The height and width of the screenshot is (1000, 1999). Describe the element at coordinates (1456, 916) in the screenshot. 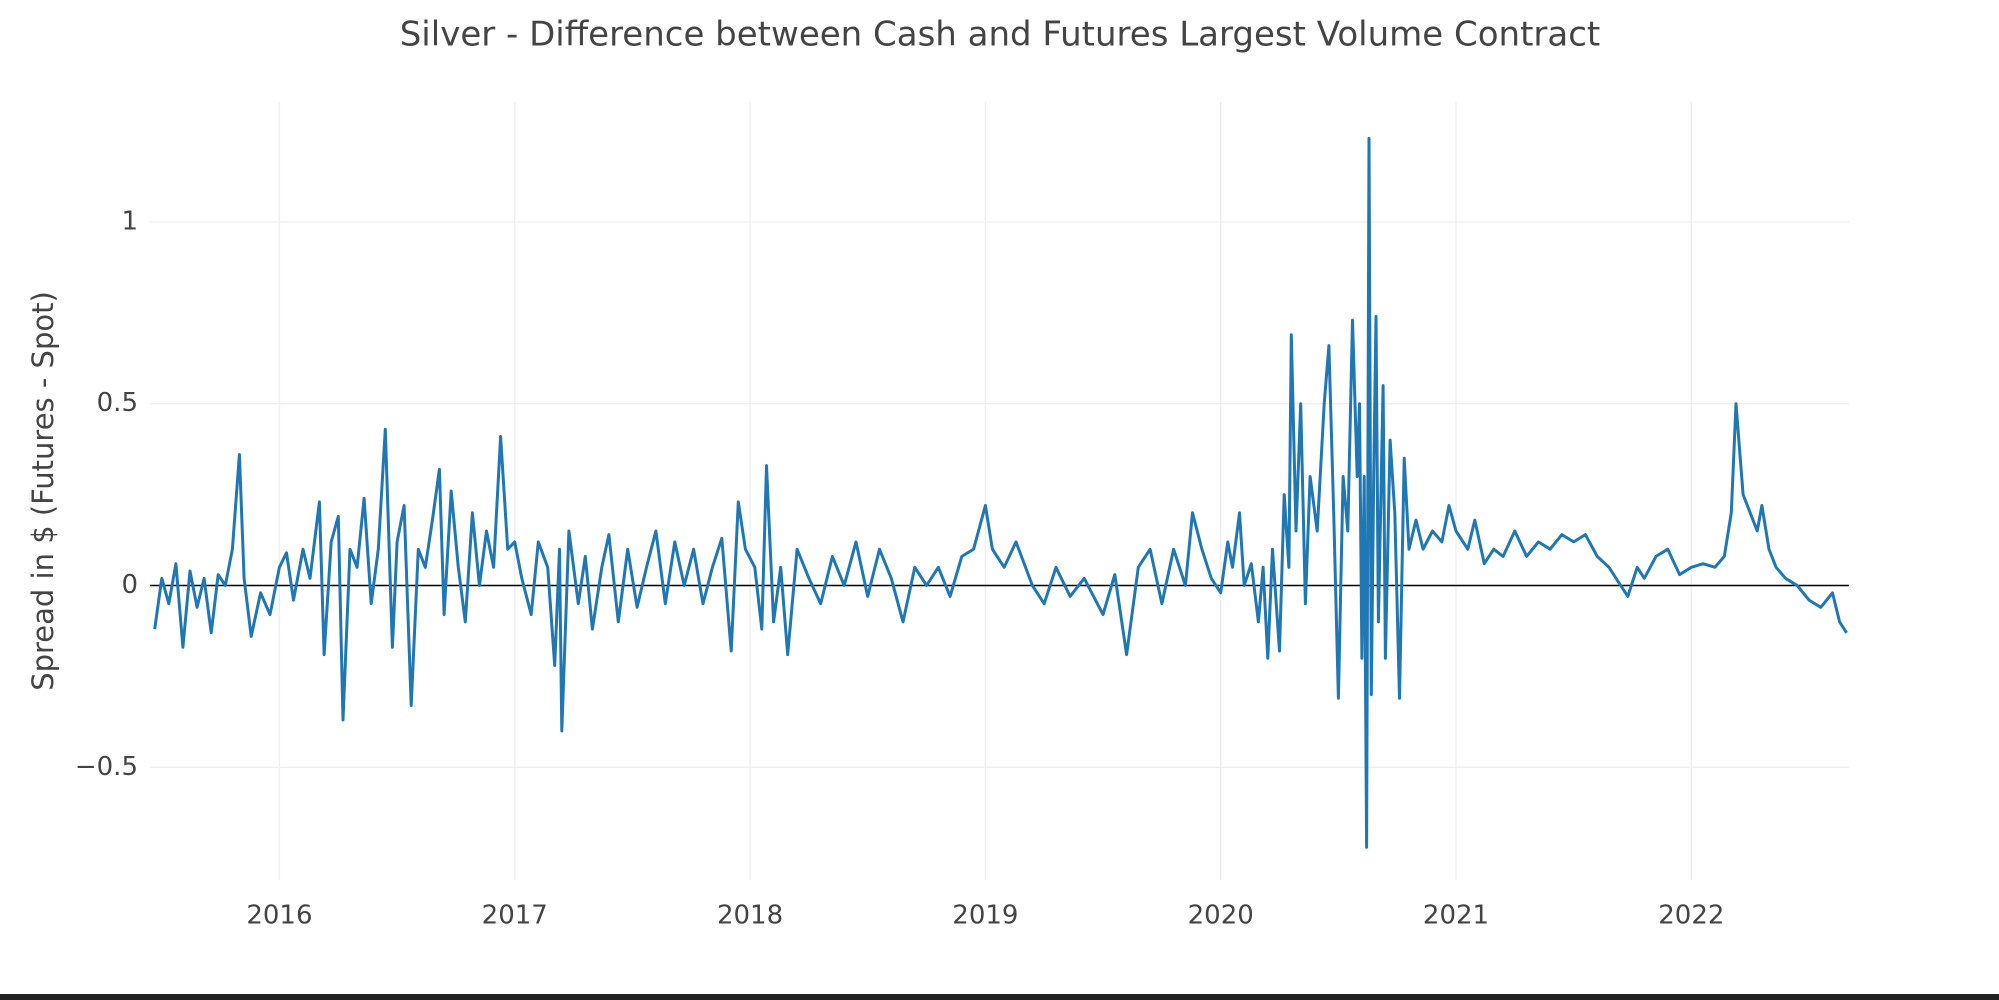

I see `x-tick-label: 2021` at that location.